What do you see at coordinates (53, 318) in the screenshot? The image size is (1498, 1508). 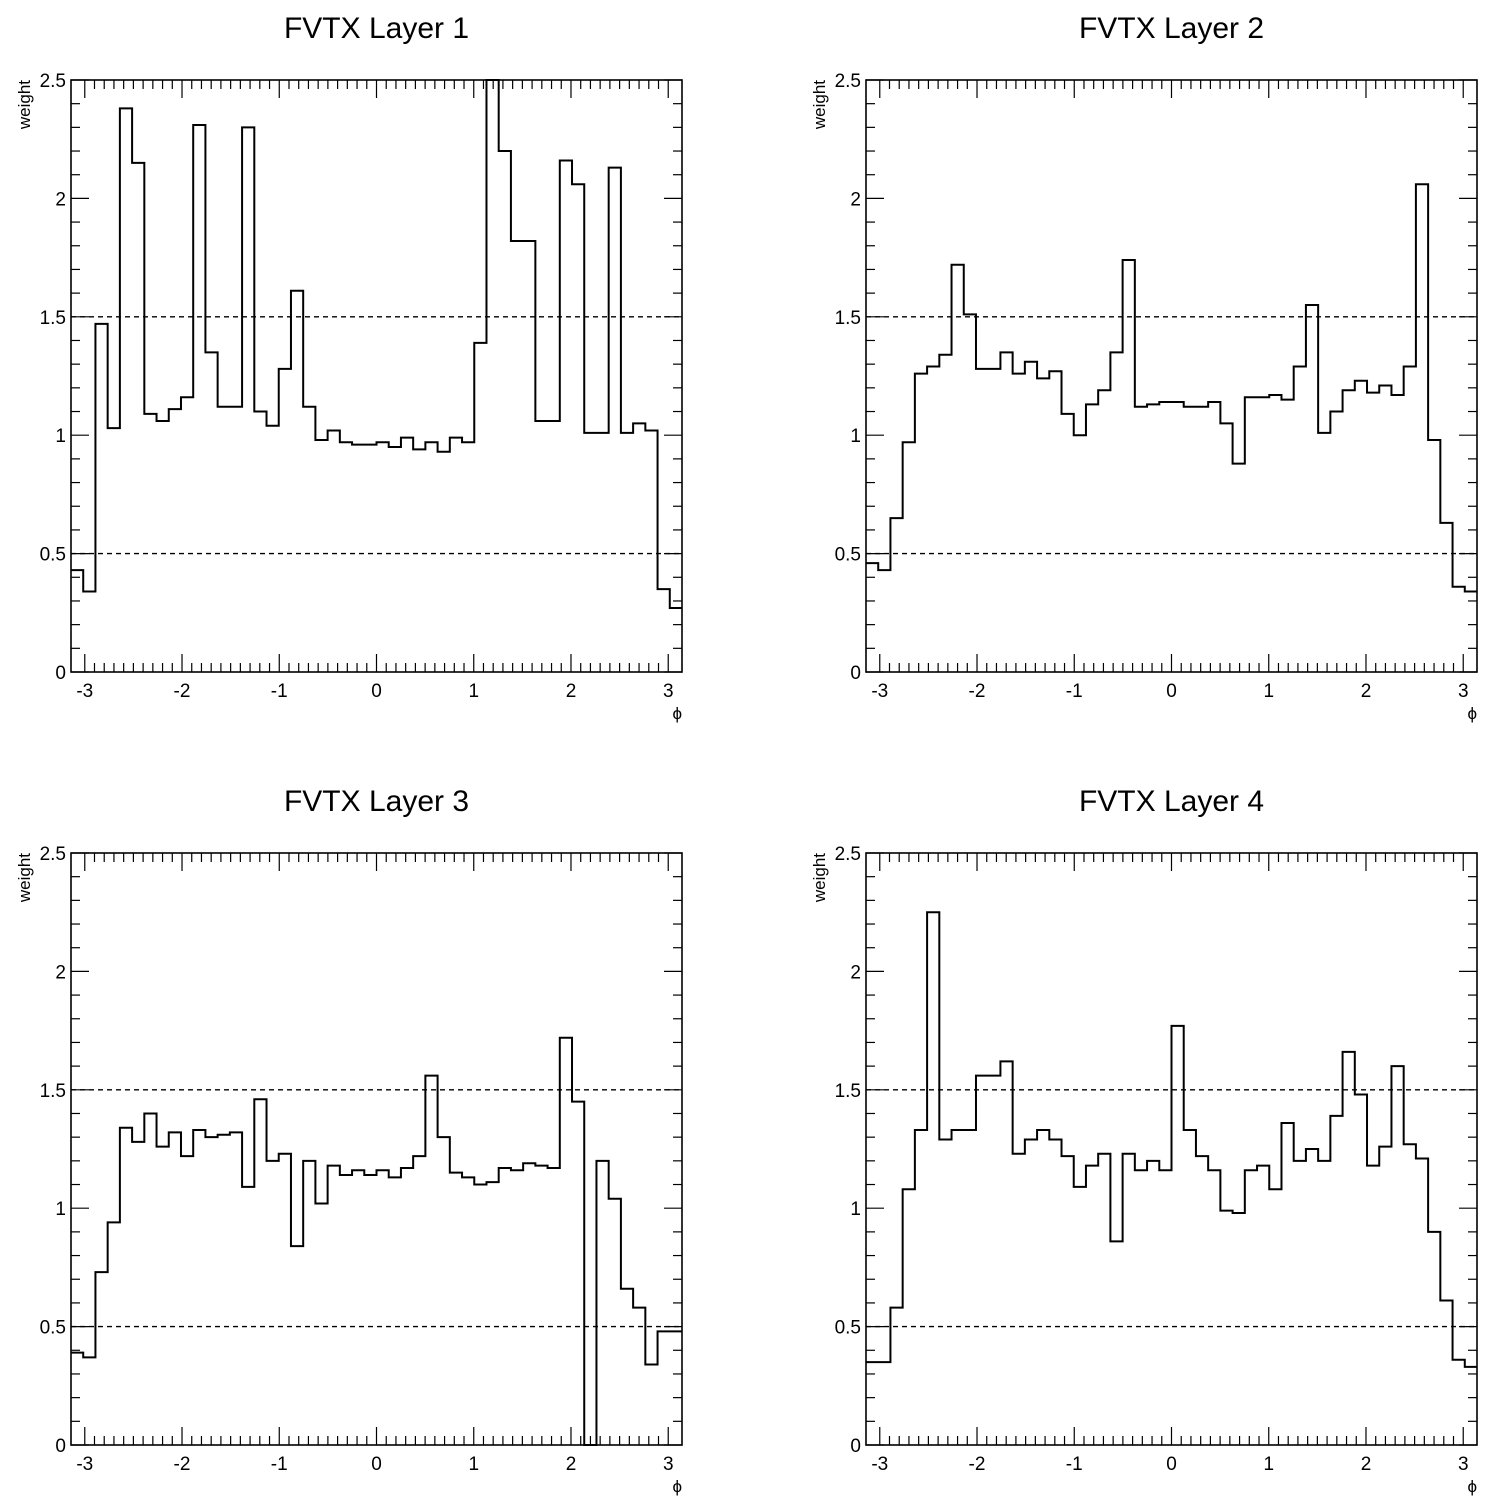 I see `y-tick-label: 1.5` at bounding box center [53, 318].